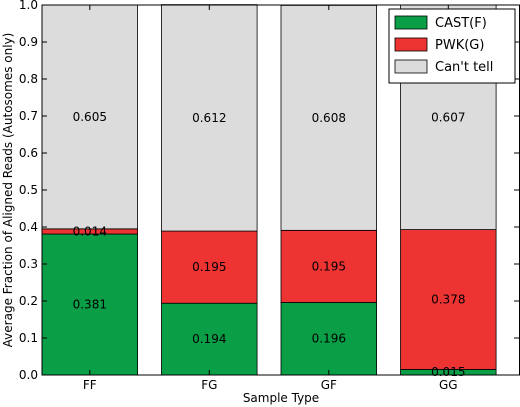 The image size is (520, 407). Describe the element at coordinates (28, 375) in the screenshot. I see `y-tick-label: 0.0` at that location.